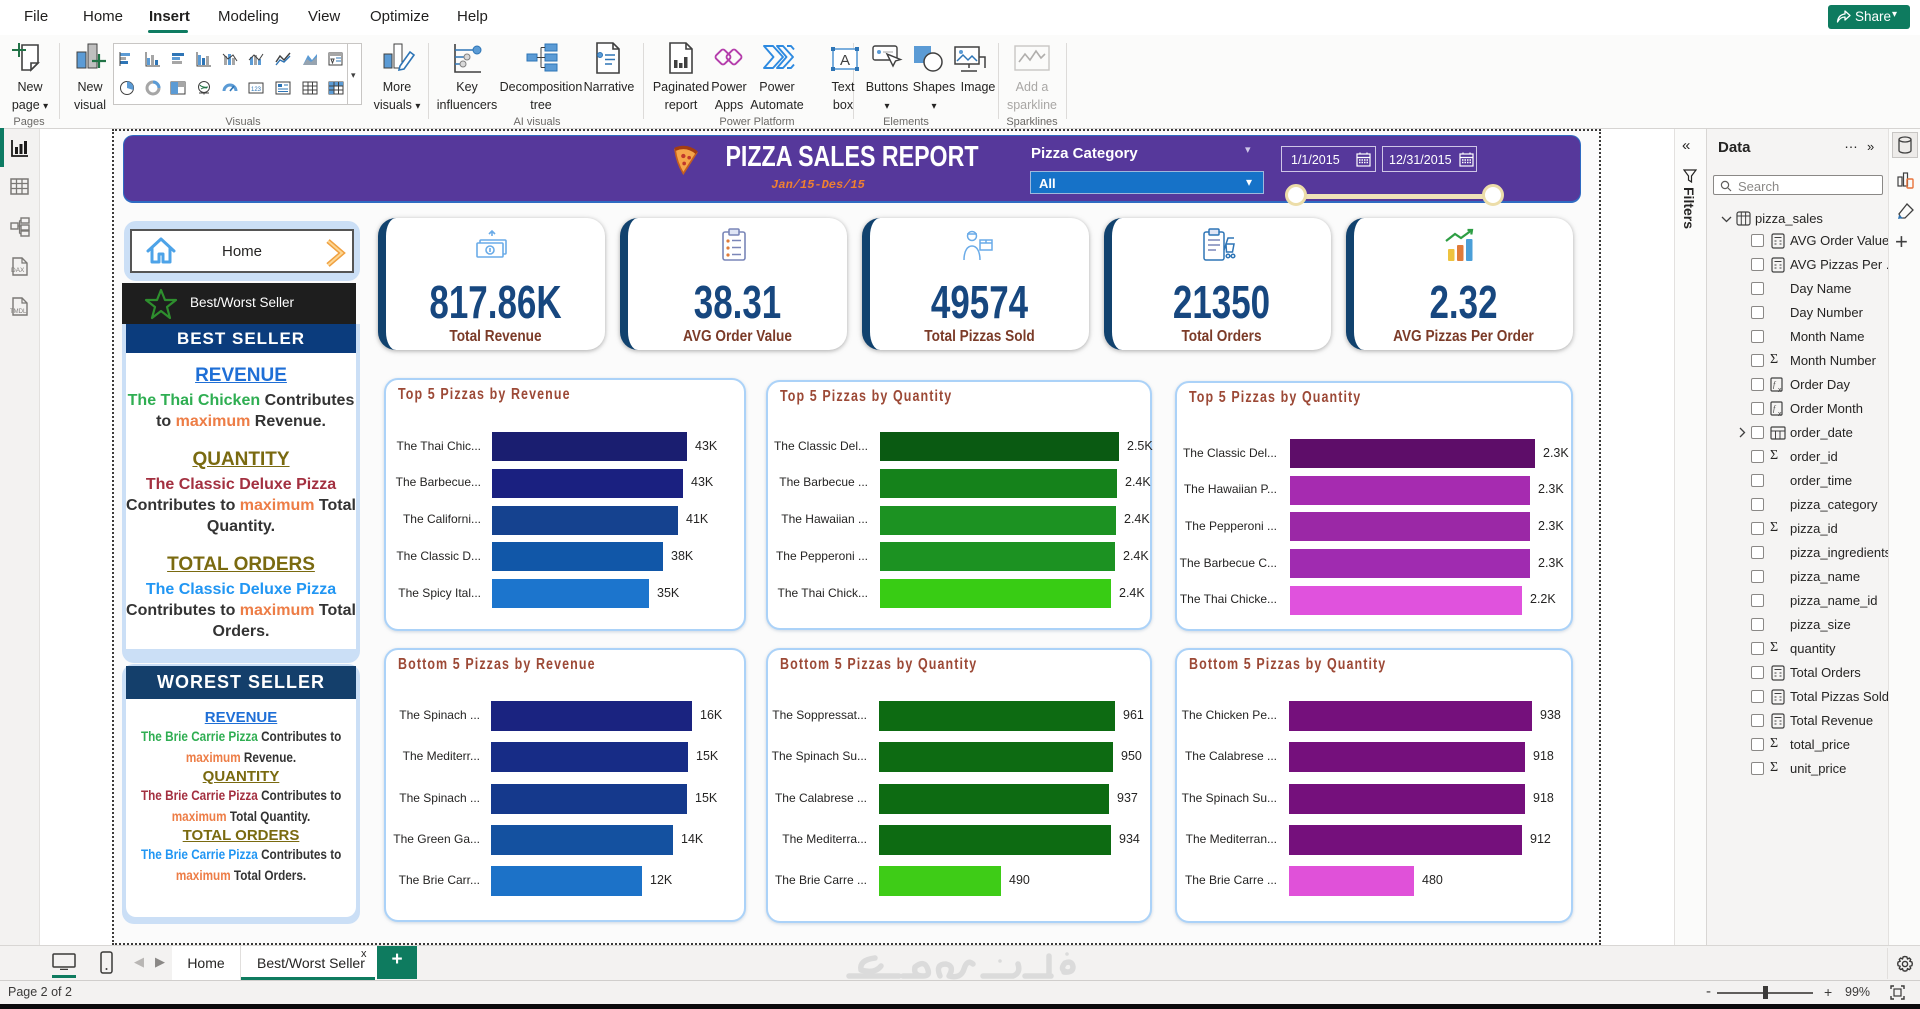  Describe the element at coordinates (845, 60) in the screenshot. I see `svg-text: A` at that location.